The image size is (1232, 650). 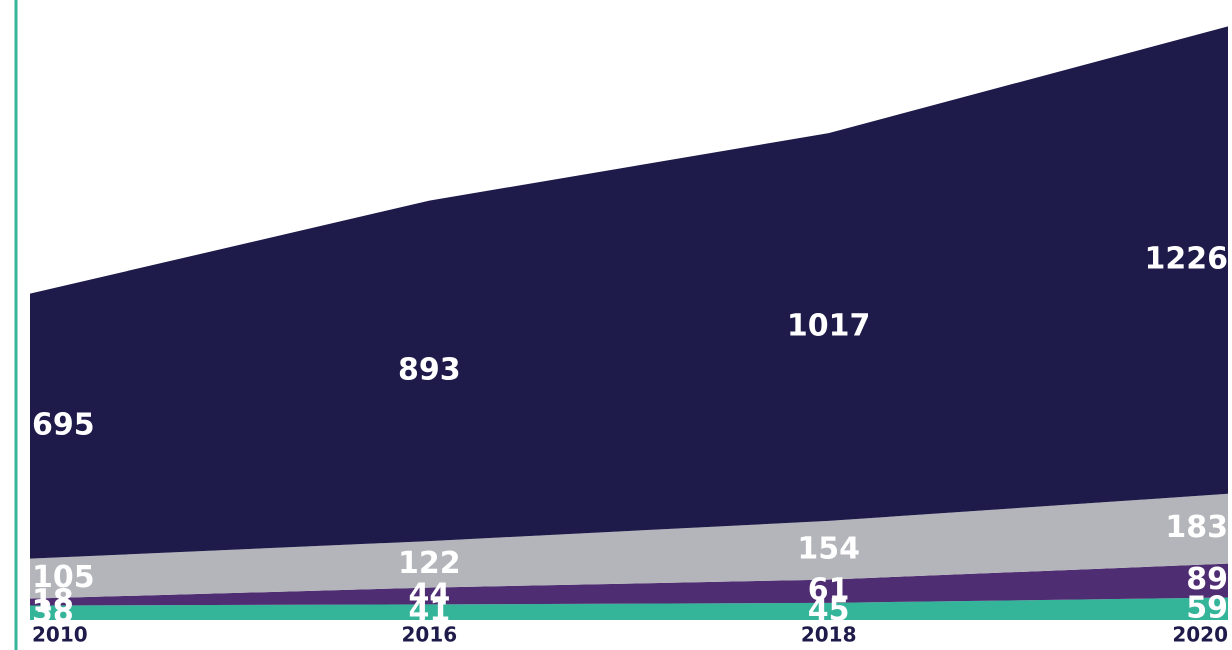 I want to click on value-label: 122, so click(x=429, y=563).